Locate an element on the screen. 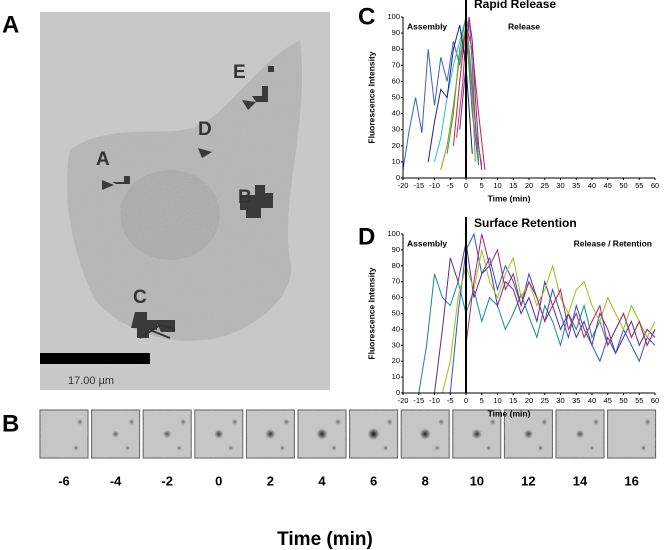  annotation: Release / Retention is located at coordinates (613, 243).